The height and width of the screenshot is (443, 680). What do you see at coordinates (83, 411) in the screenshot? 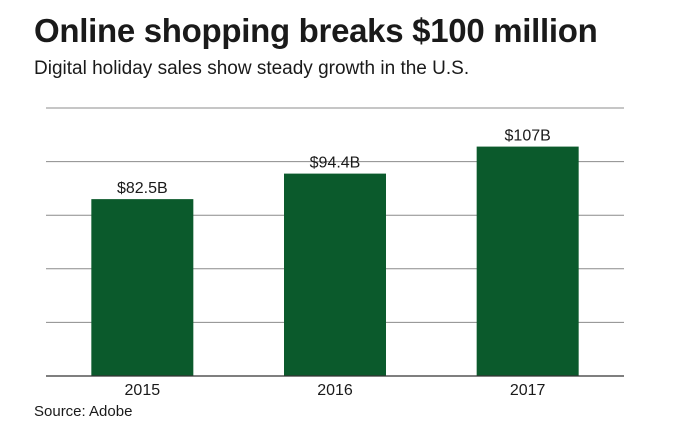
I see `source-note: Source: Adobe` at bounding box center [83, 411].